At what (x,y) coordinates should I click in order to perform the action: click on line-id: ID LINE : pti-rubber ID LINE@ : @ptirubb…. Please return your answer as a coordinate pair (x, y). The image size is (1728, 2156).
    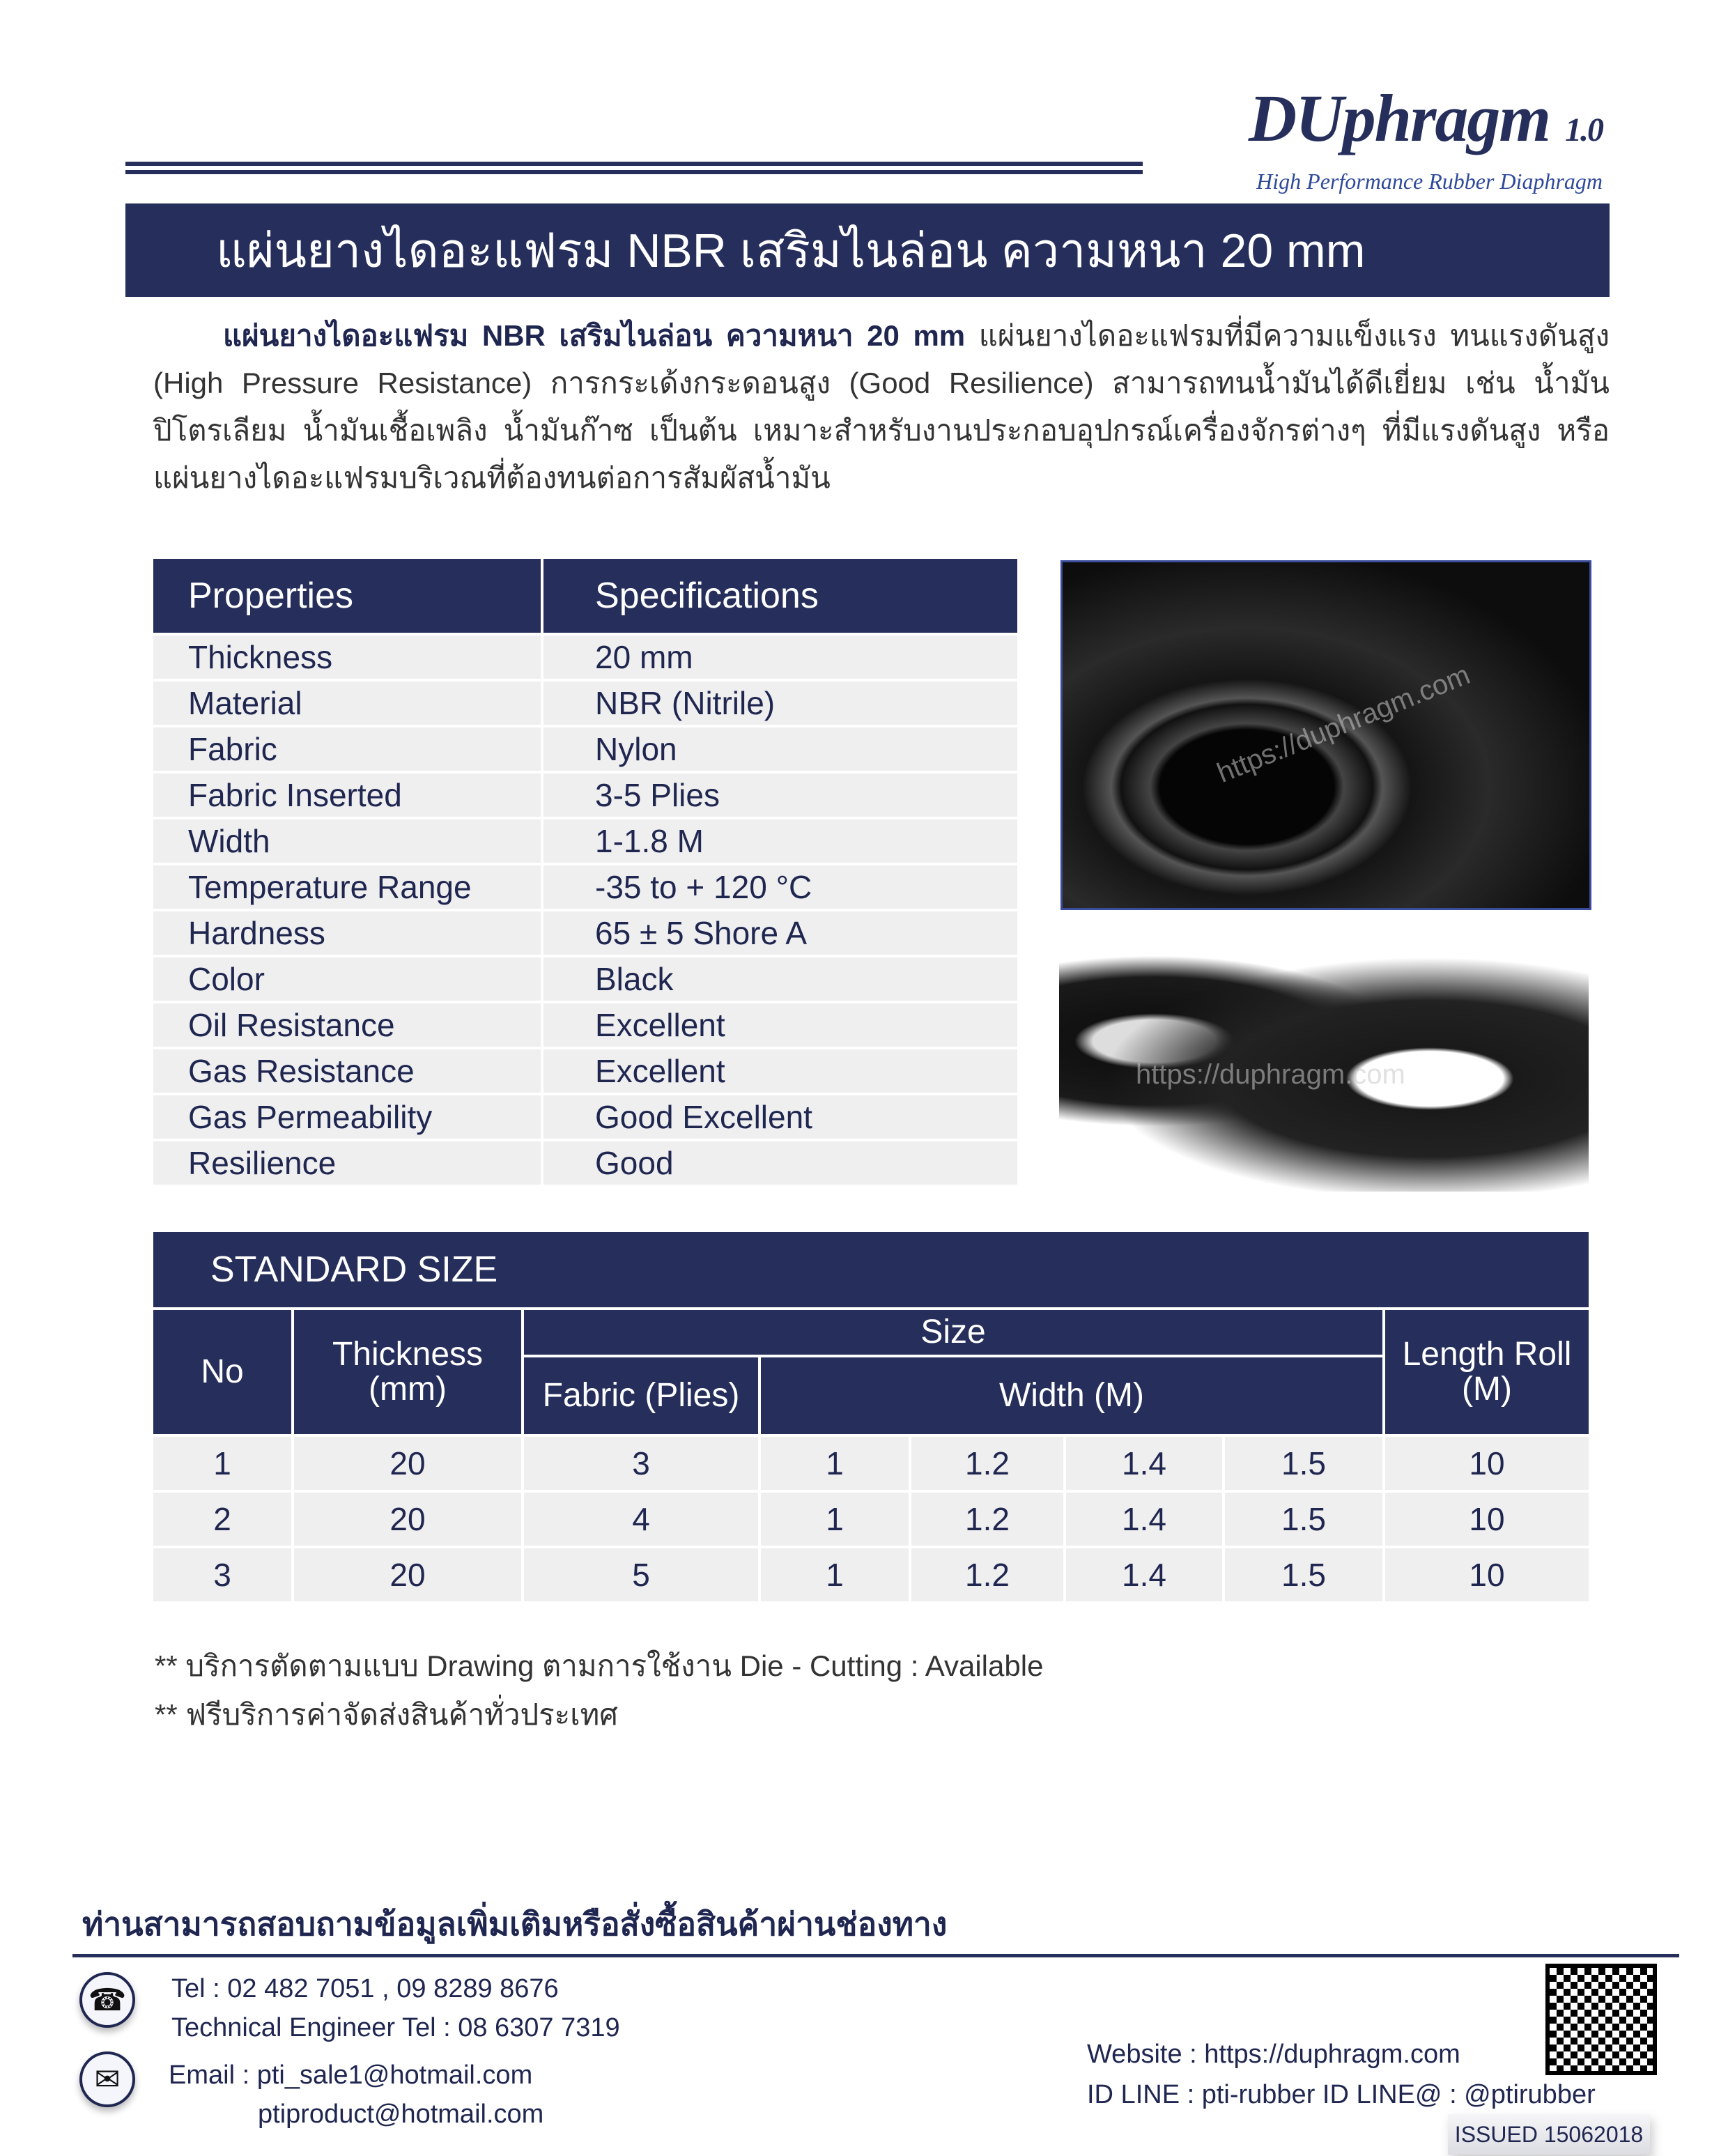
    Looking at the image, I should click on (1341, 2094).